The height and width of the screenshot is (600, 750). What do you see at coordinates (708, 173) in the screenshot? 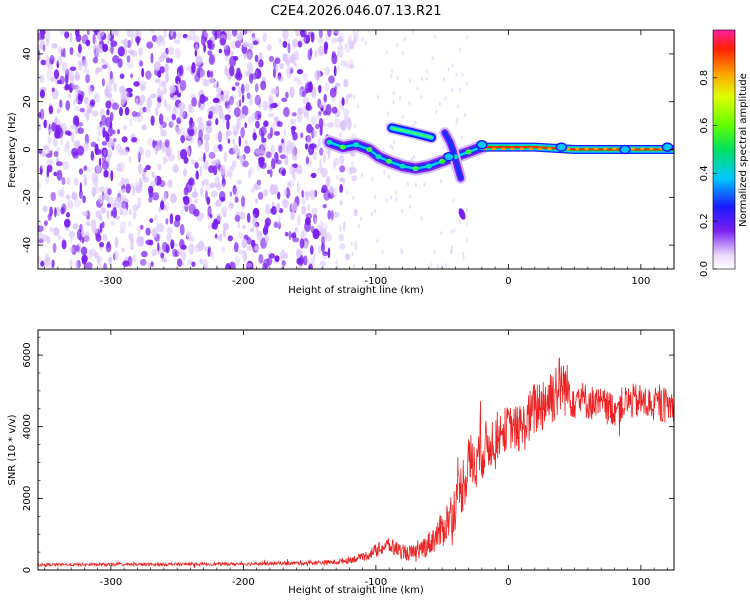
I see `colorbar-ticks: 0.0 0.2 0.4 0.6 0.8` at bounding box center [708, 173].